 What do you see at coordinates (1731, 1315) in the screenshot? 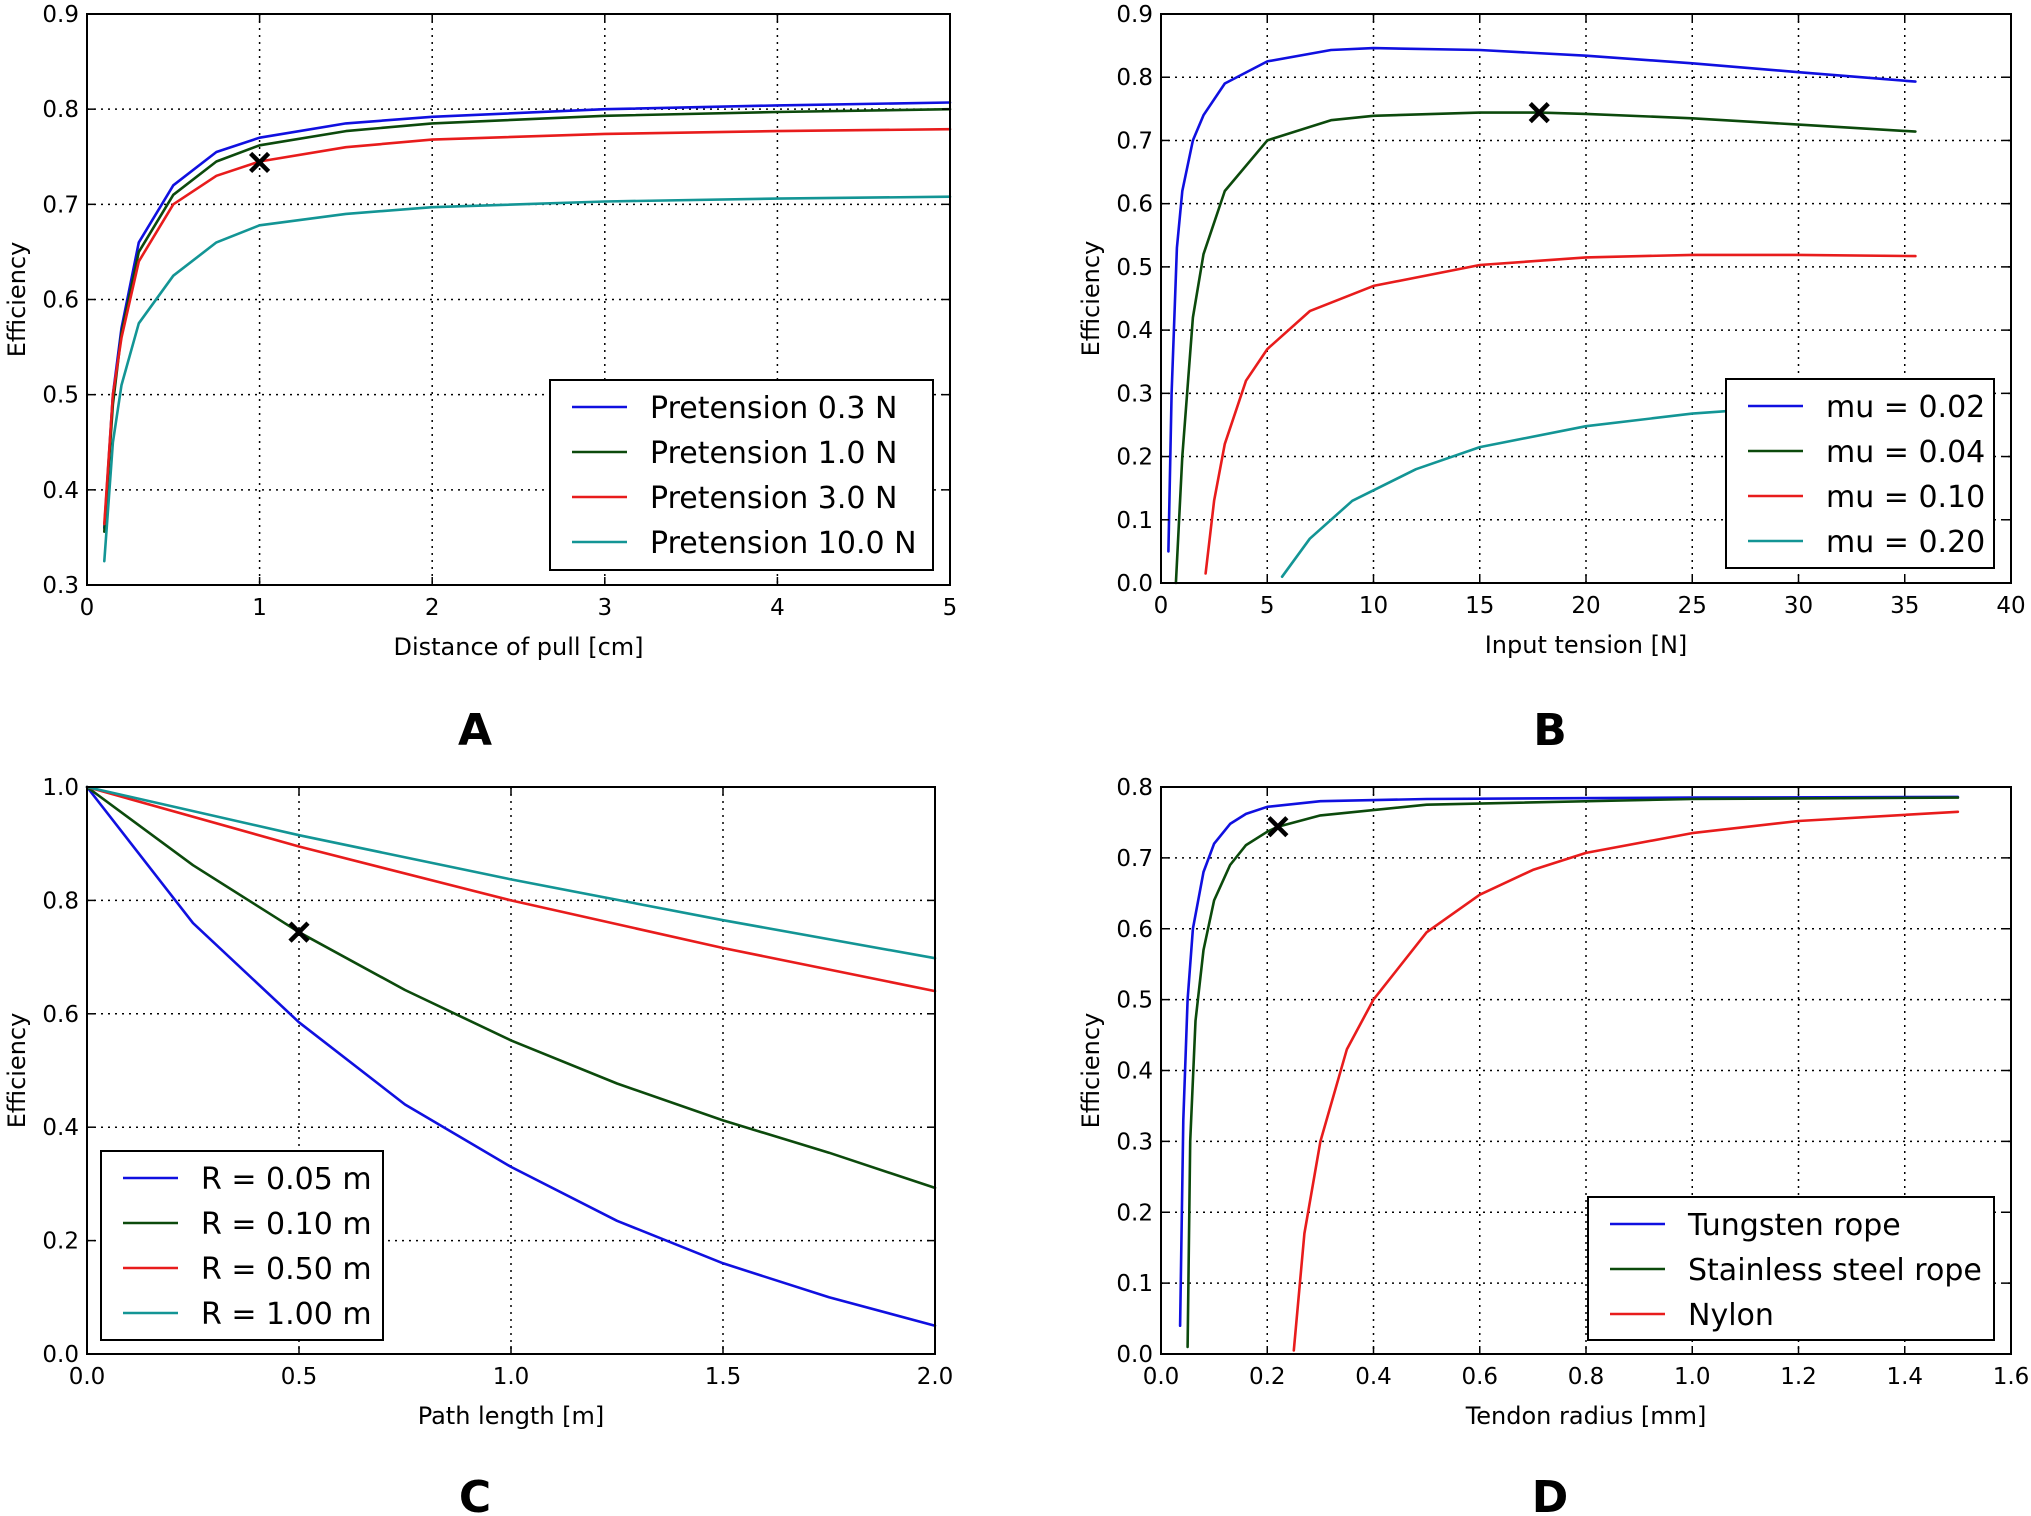
I see `legend-entry: Nylon` at bounding box center [1731, 1315].